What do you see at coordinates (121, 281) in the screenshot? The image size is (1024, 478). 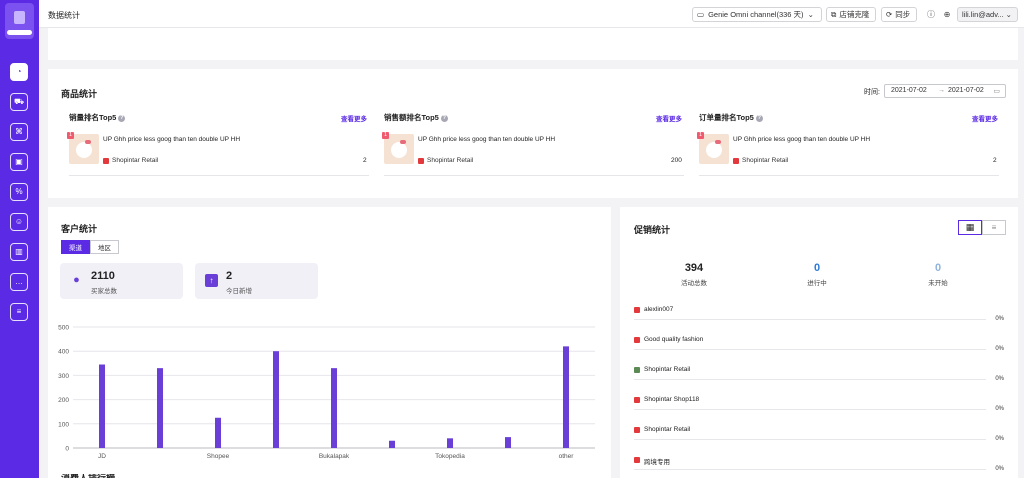 I see `kpi-total-buyers: ● 2110 买家总数` at bounding box center [121, 281].